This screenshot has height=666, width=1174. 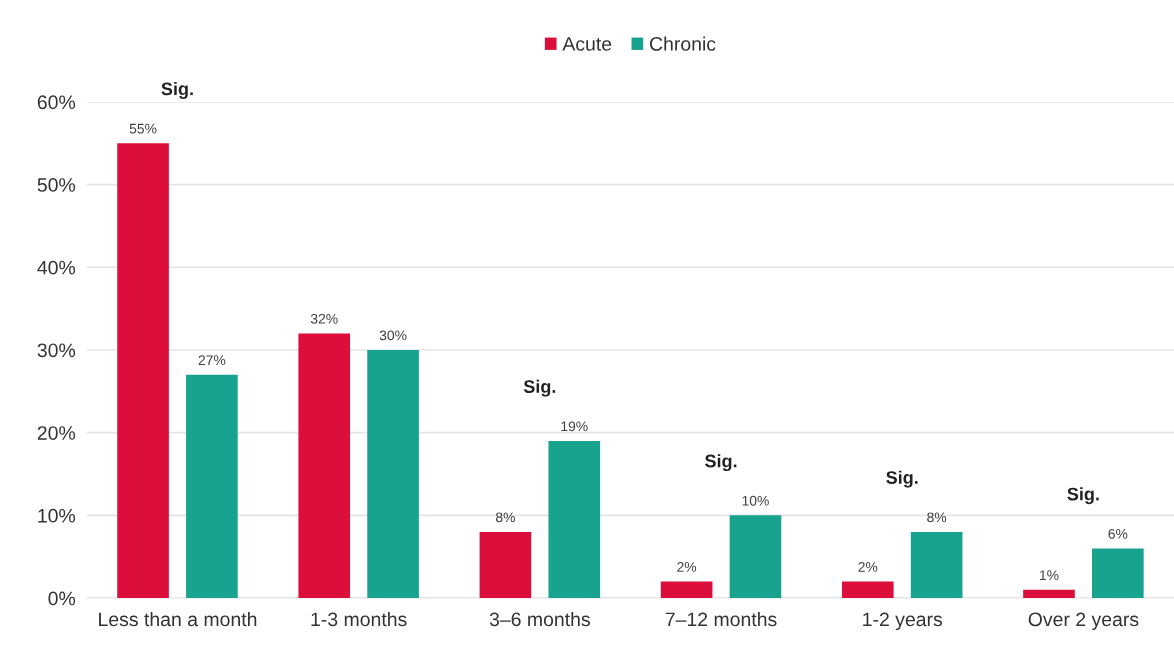 What do you see at coordinates (212, 360) in the screenshot?
I see `data-label: 27%` at bounding box center [212, 360].